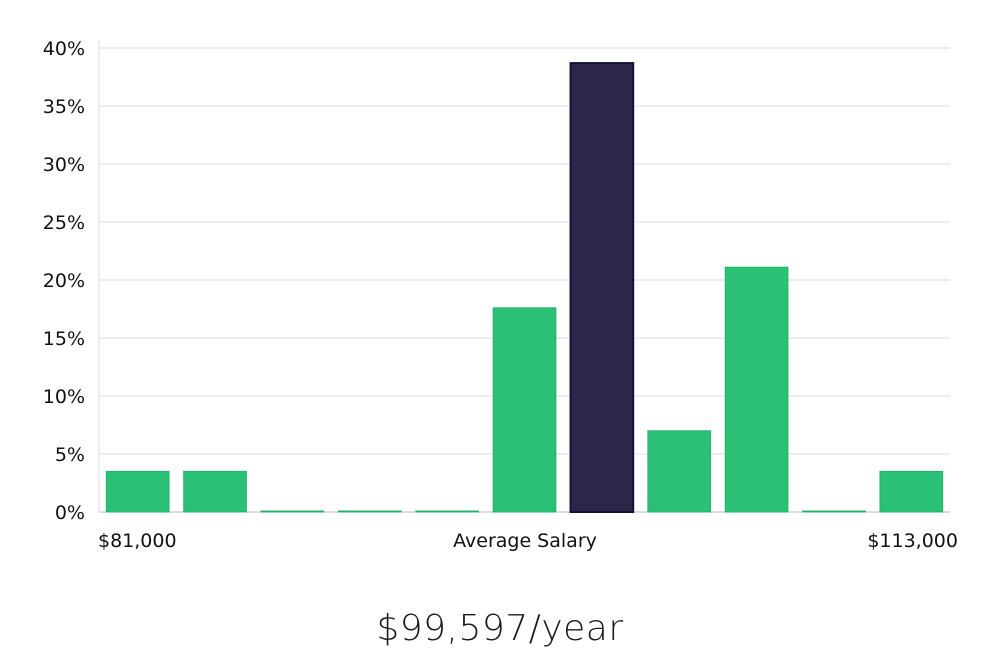  Describe the element at coordinates (64, 165) in the screenshot. I see `y-tick-label: 30%` at that location.